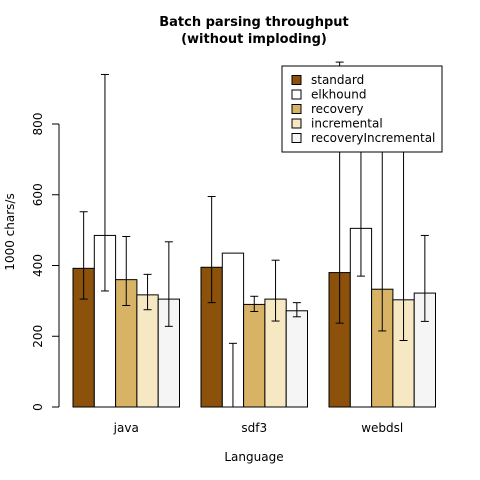 Image resolution: width=480 pixels, height=480 pixels. What do you see at coordinates (297, 359) in the screenshot?
I see `bar-recoveryIncremental-sdf3` at bounding box center [297, 359].